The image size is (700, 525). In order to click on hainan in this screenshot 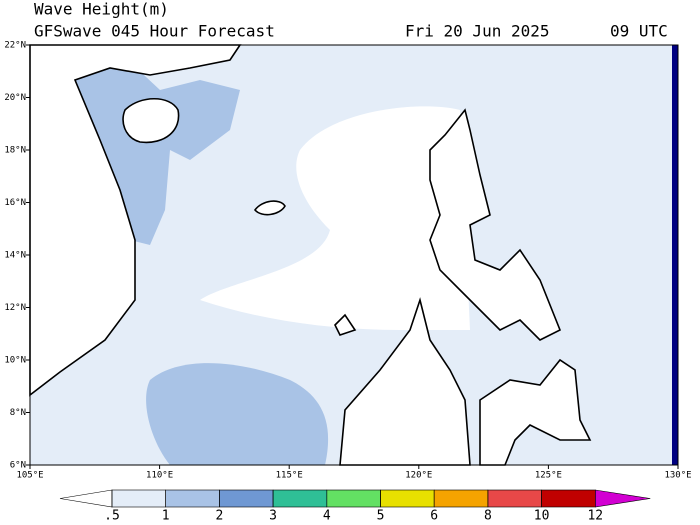, I will do `click(151, 121)`.